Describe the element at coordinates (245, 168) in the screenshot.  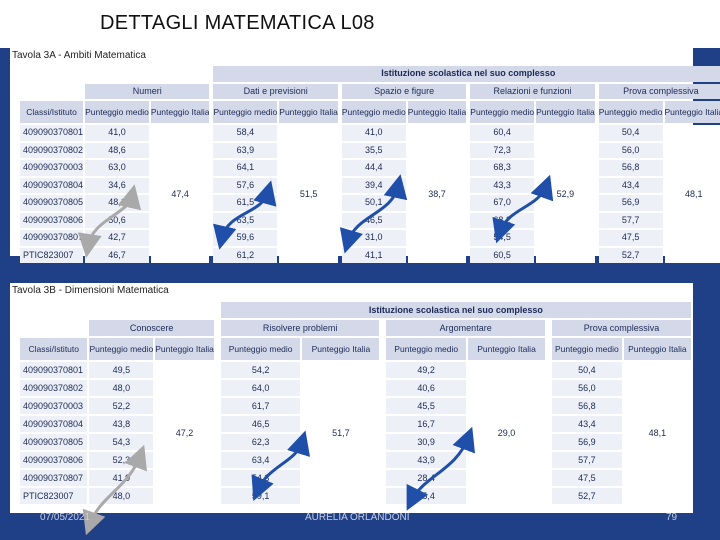
I see `cell-value: 64,1` at that location.